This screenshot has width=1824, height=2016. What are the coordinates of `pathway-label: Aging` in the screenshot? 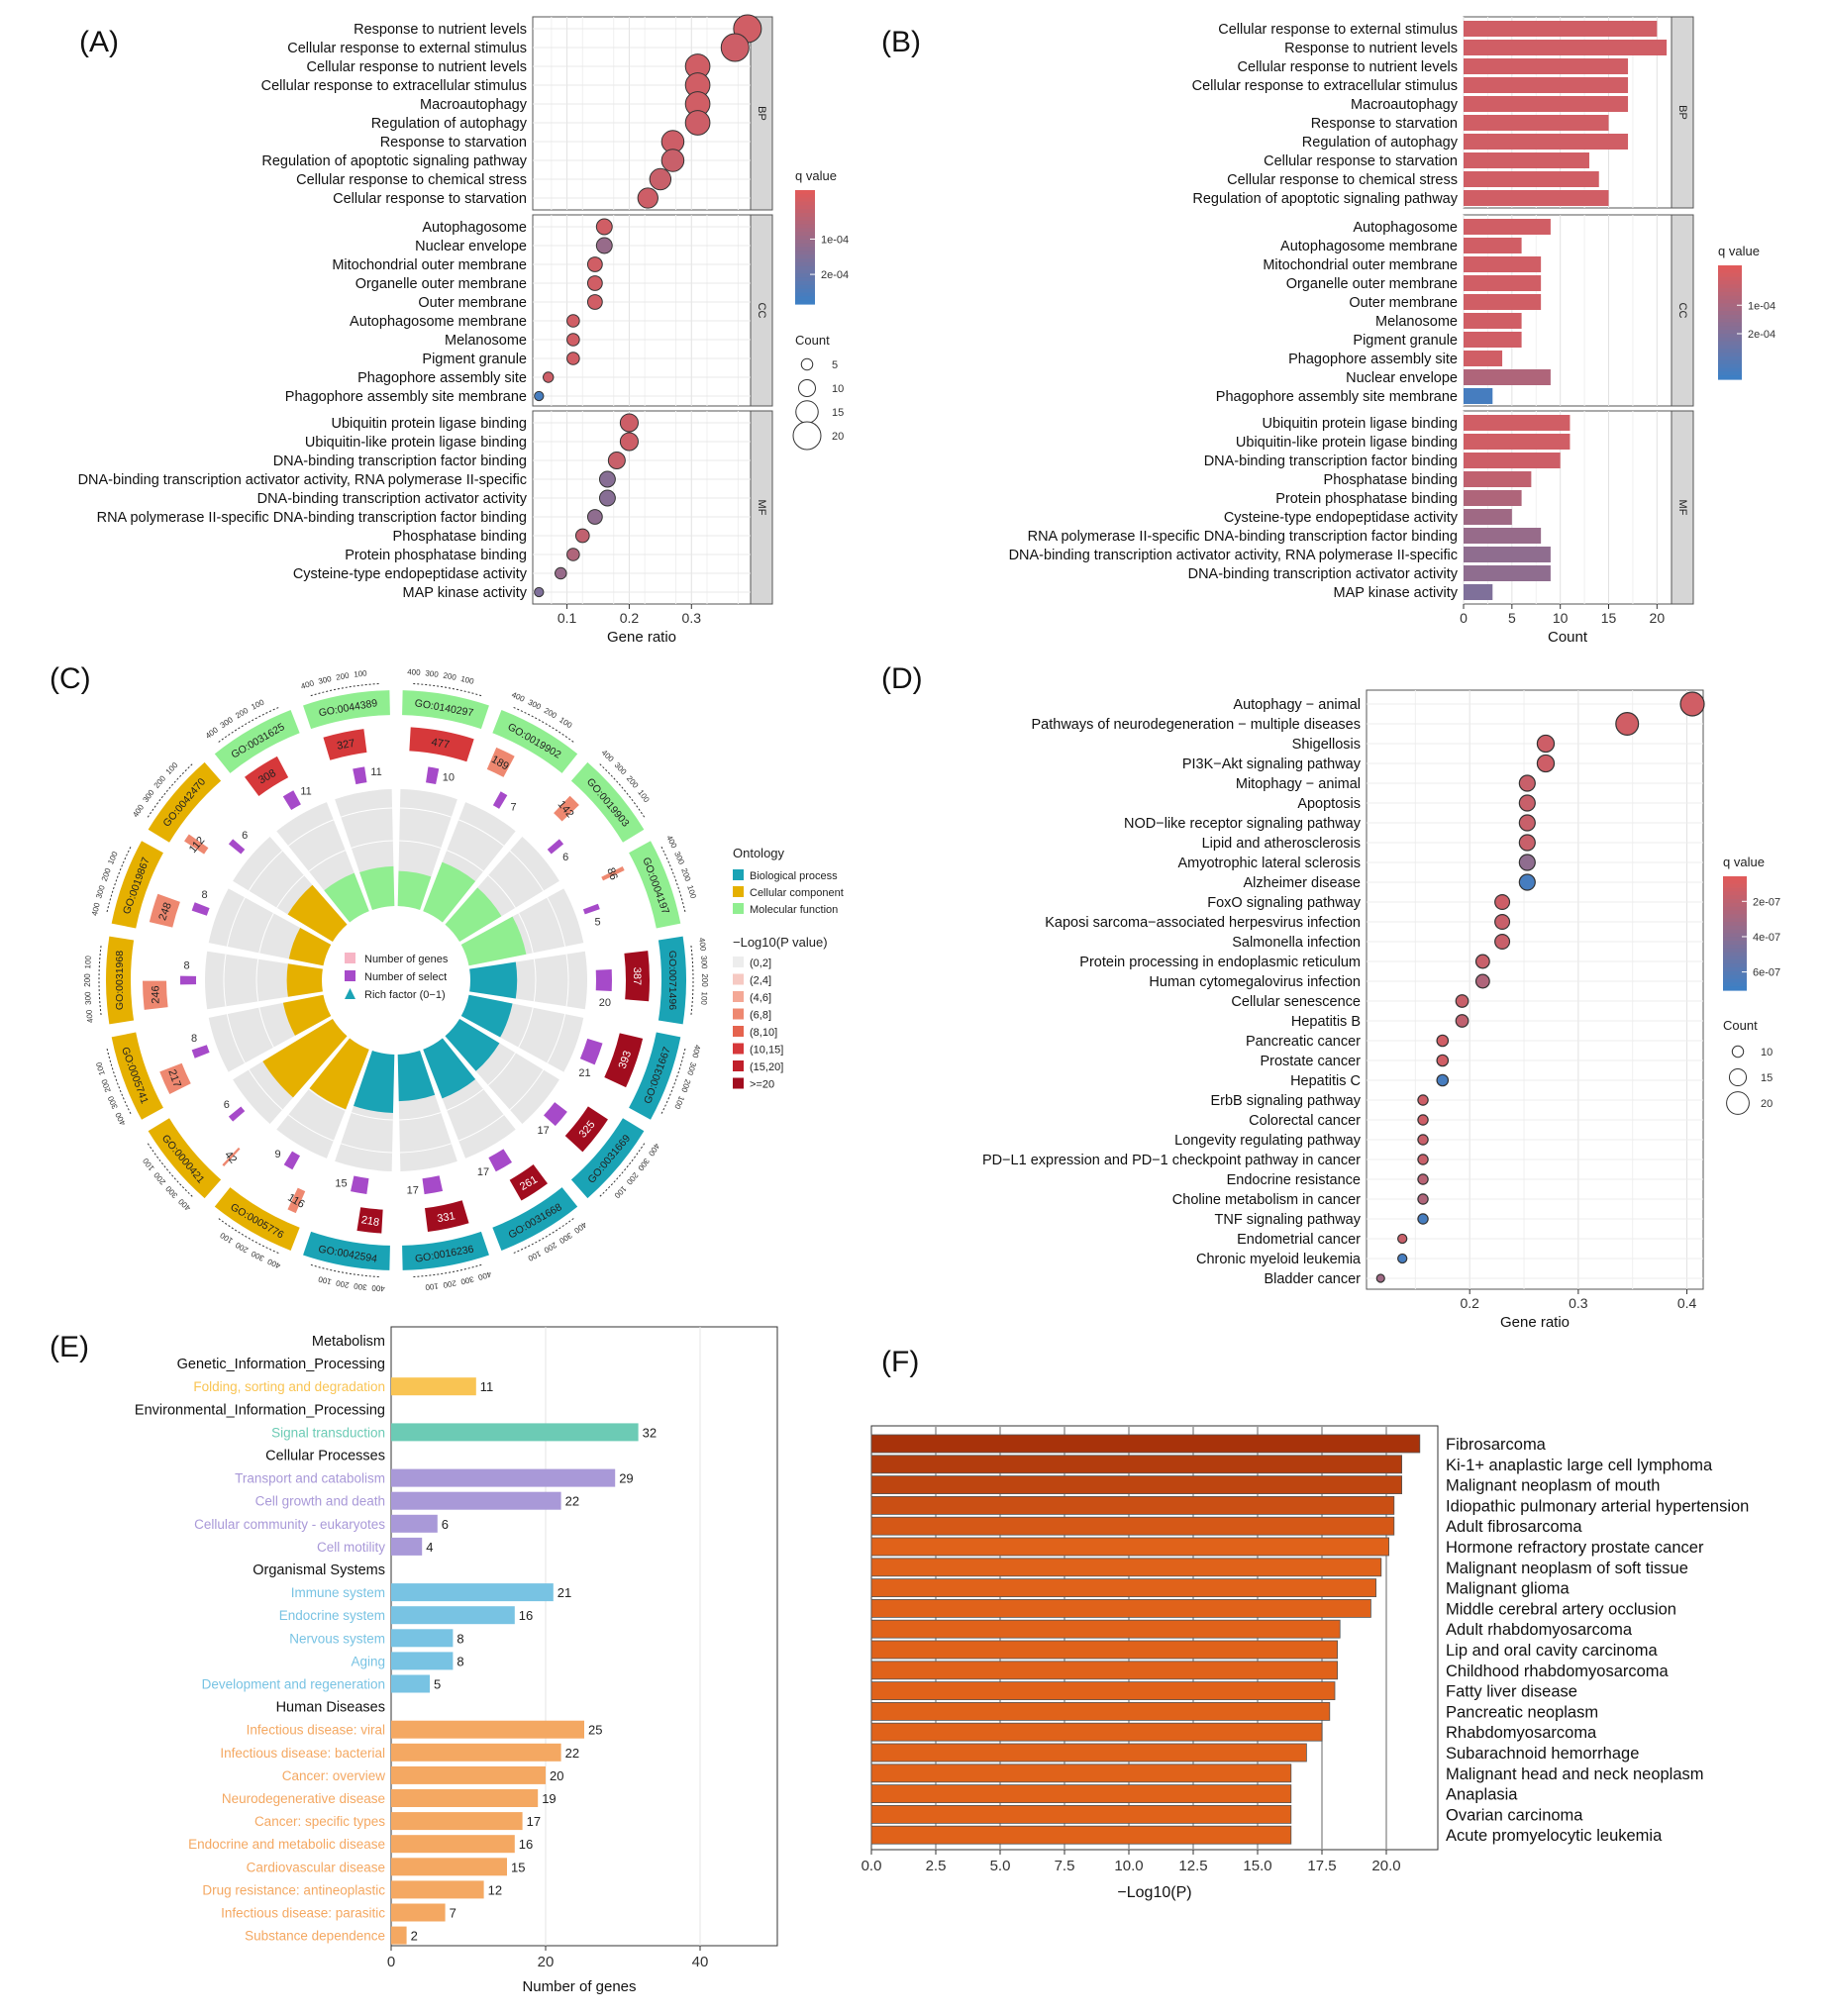 It's located at (368, 1661).